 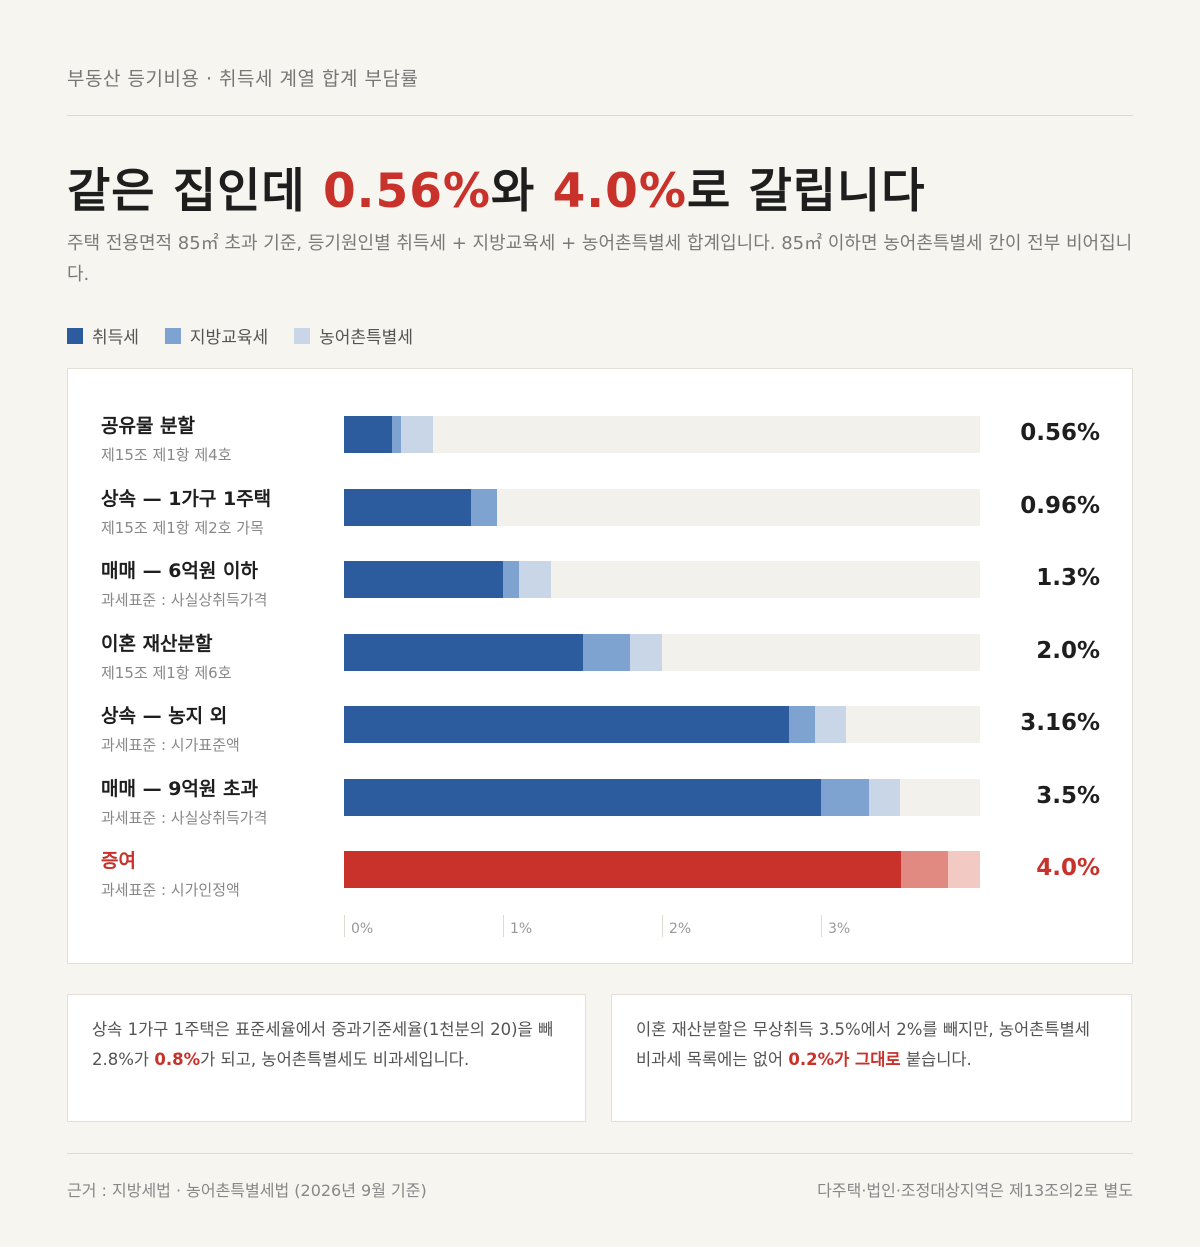 I want to click on note-right-post: 붙습니다., so click(x=936, y=1059).